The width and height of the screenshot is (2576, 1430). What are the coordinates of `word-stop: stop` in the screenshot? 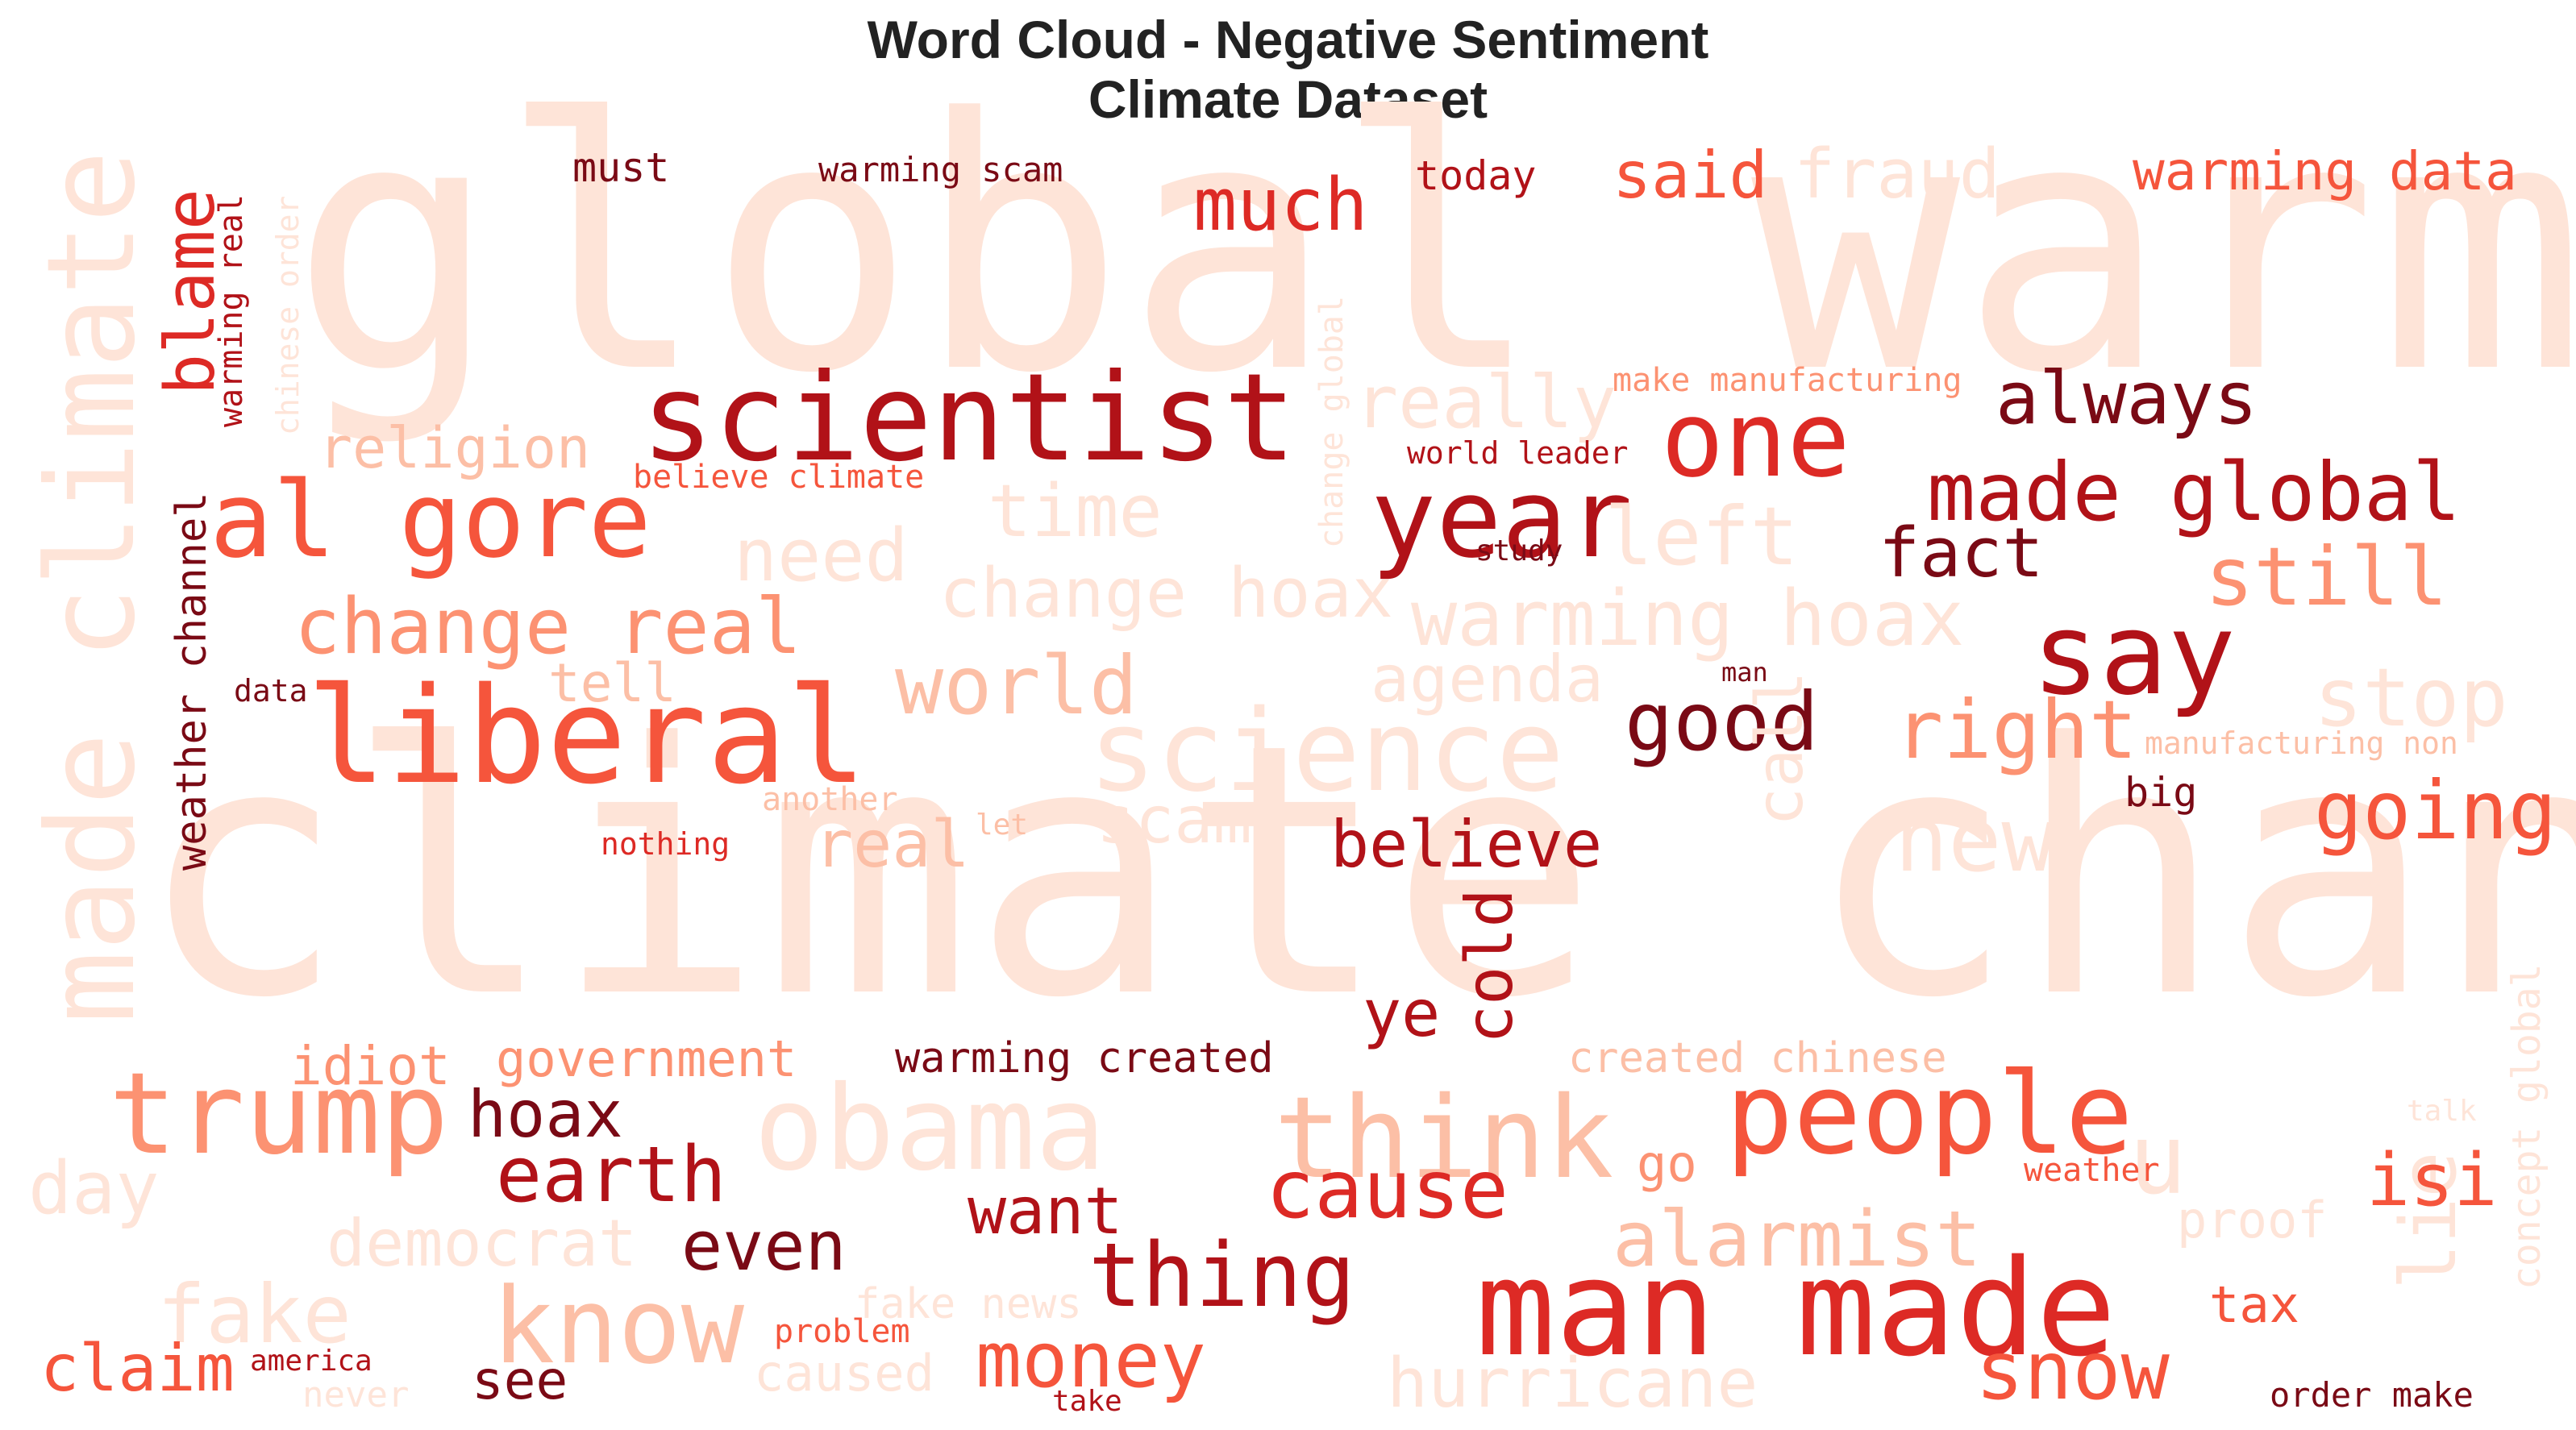 It's located at (2411, 698).